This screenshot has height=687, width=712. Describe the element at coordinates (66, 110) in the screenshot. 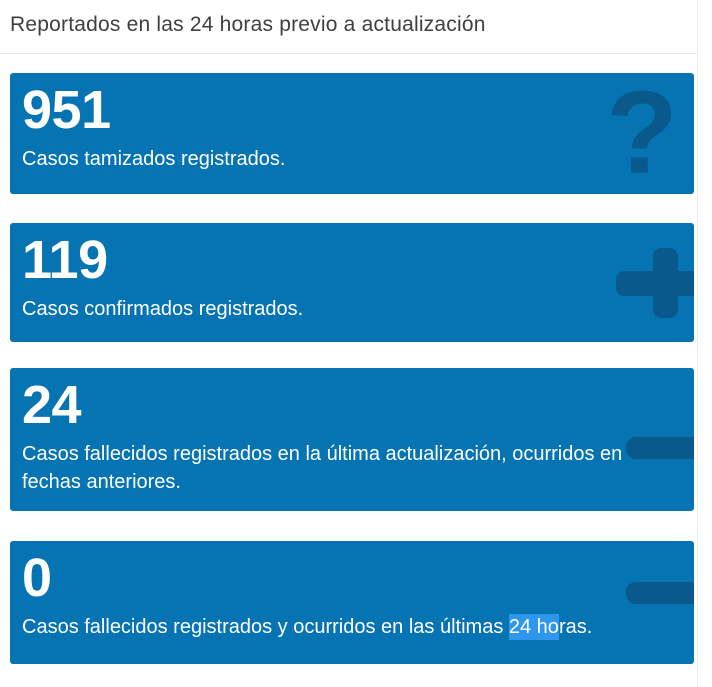

I see `kpi-value-tamizados: 951` at that location.